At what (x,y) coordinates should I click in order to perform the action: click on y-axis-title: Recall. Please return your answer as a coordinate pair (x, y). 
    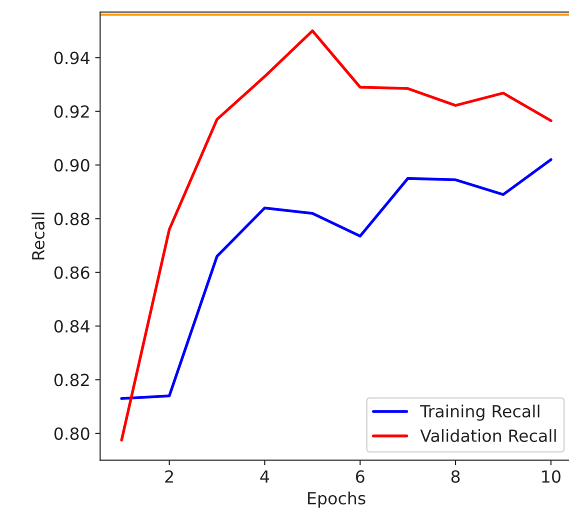
    Looking at the image, I should click on (38, 236).